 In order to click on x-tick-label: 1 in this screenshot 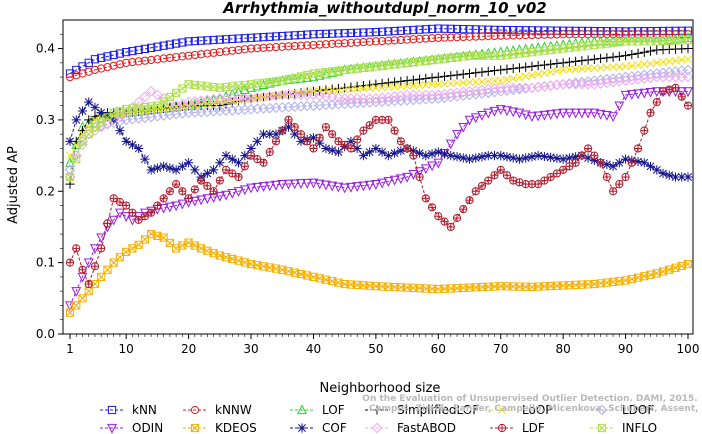, I will do `click(70, 349)`.